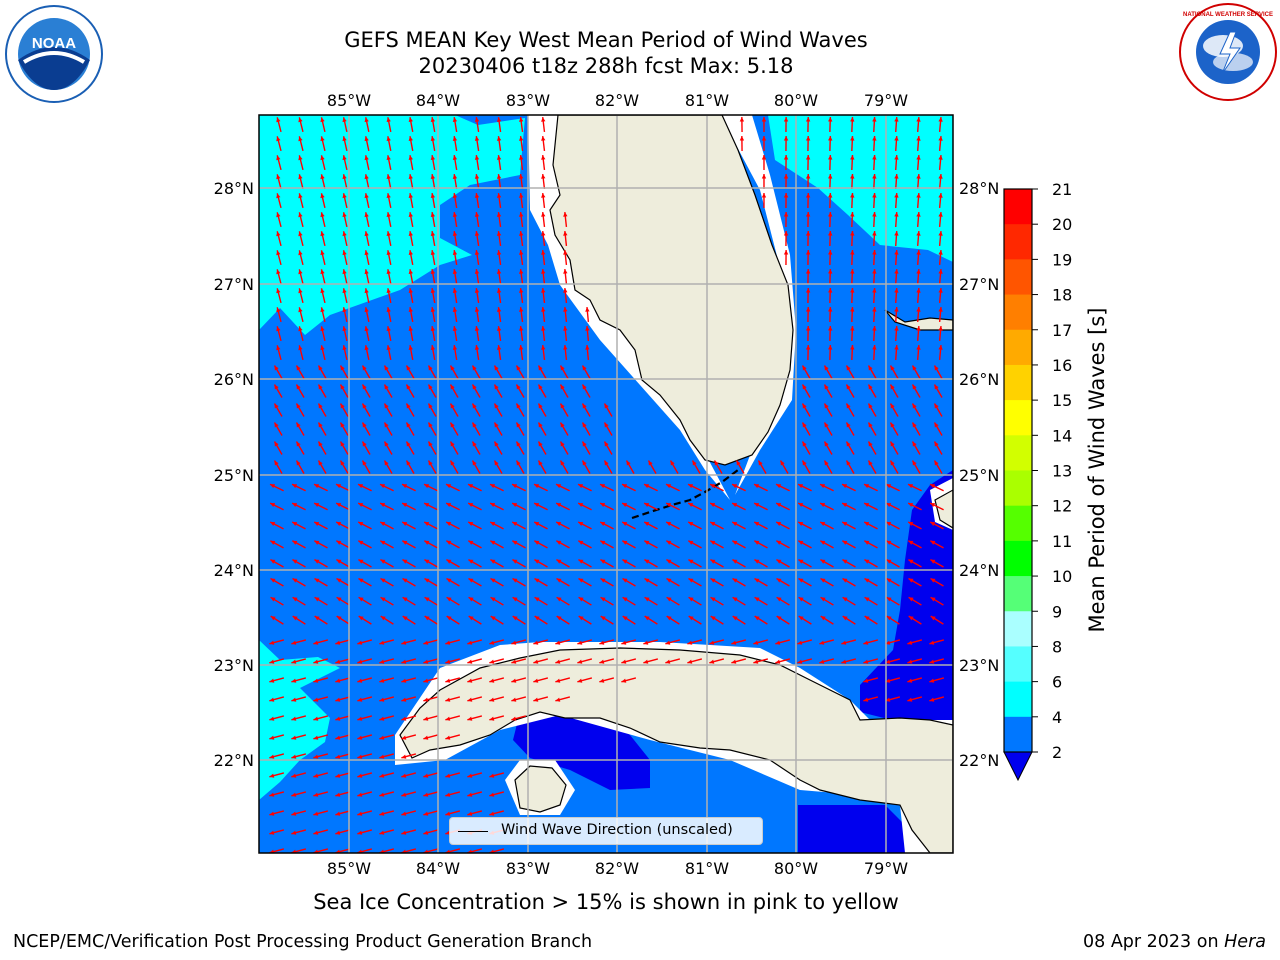  Describe the element at coordinates (438, 868) in the screenshot. I see `lon-tick-bottom: 84°W` at that location.